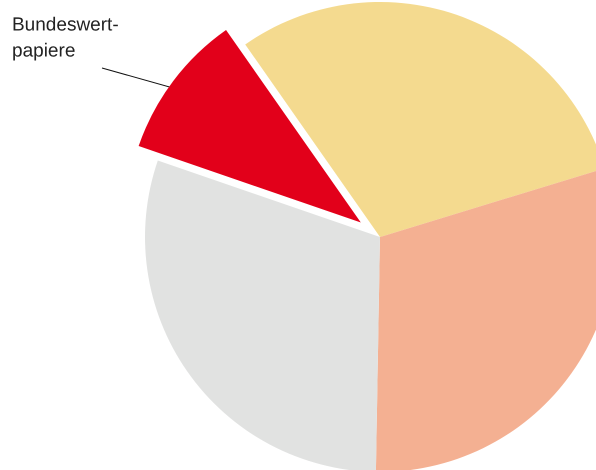 This screenshot has height=470, width=596. Describe the element at coordinates (65, 38) in the screenshot. I see `slice-label: Bundeswert- papiere` at that location.